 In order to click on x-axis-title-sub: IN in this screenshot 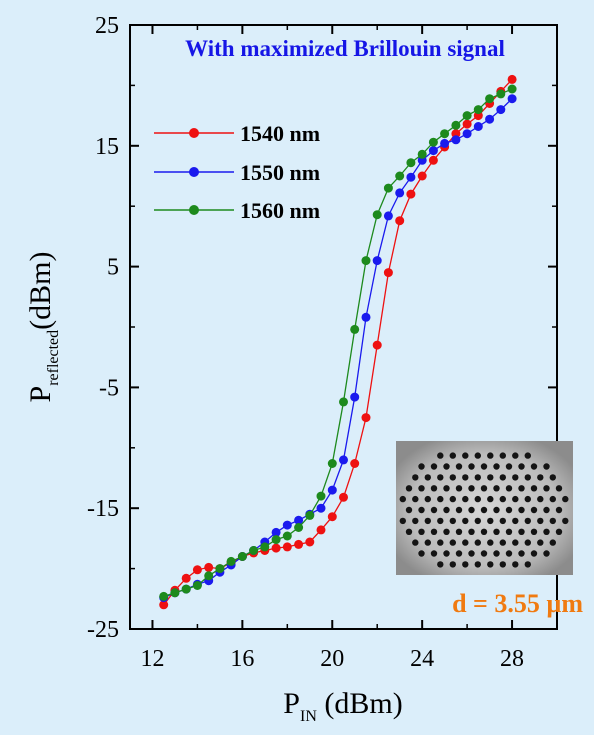, I will do `click(308, 716)`.